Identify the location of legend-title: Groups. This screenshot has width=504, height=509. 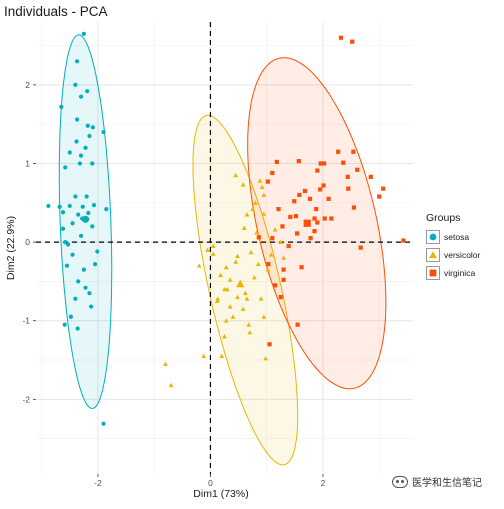
(443, 218).